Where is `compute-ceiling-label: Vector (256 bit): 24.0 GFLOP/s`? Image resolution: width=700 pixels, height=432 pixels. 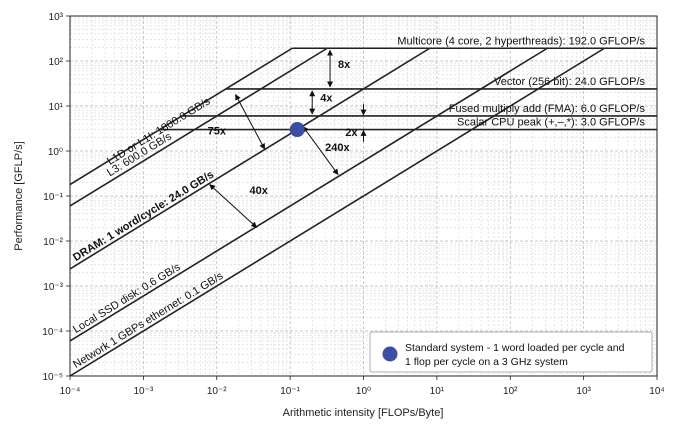
compute-ceiling-label: Vector (256 bit): 24.0 GFLOP/s is located at coordinates (570, 82).